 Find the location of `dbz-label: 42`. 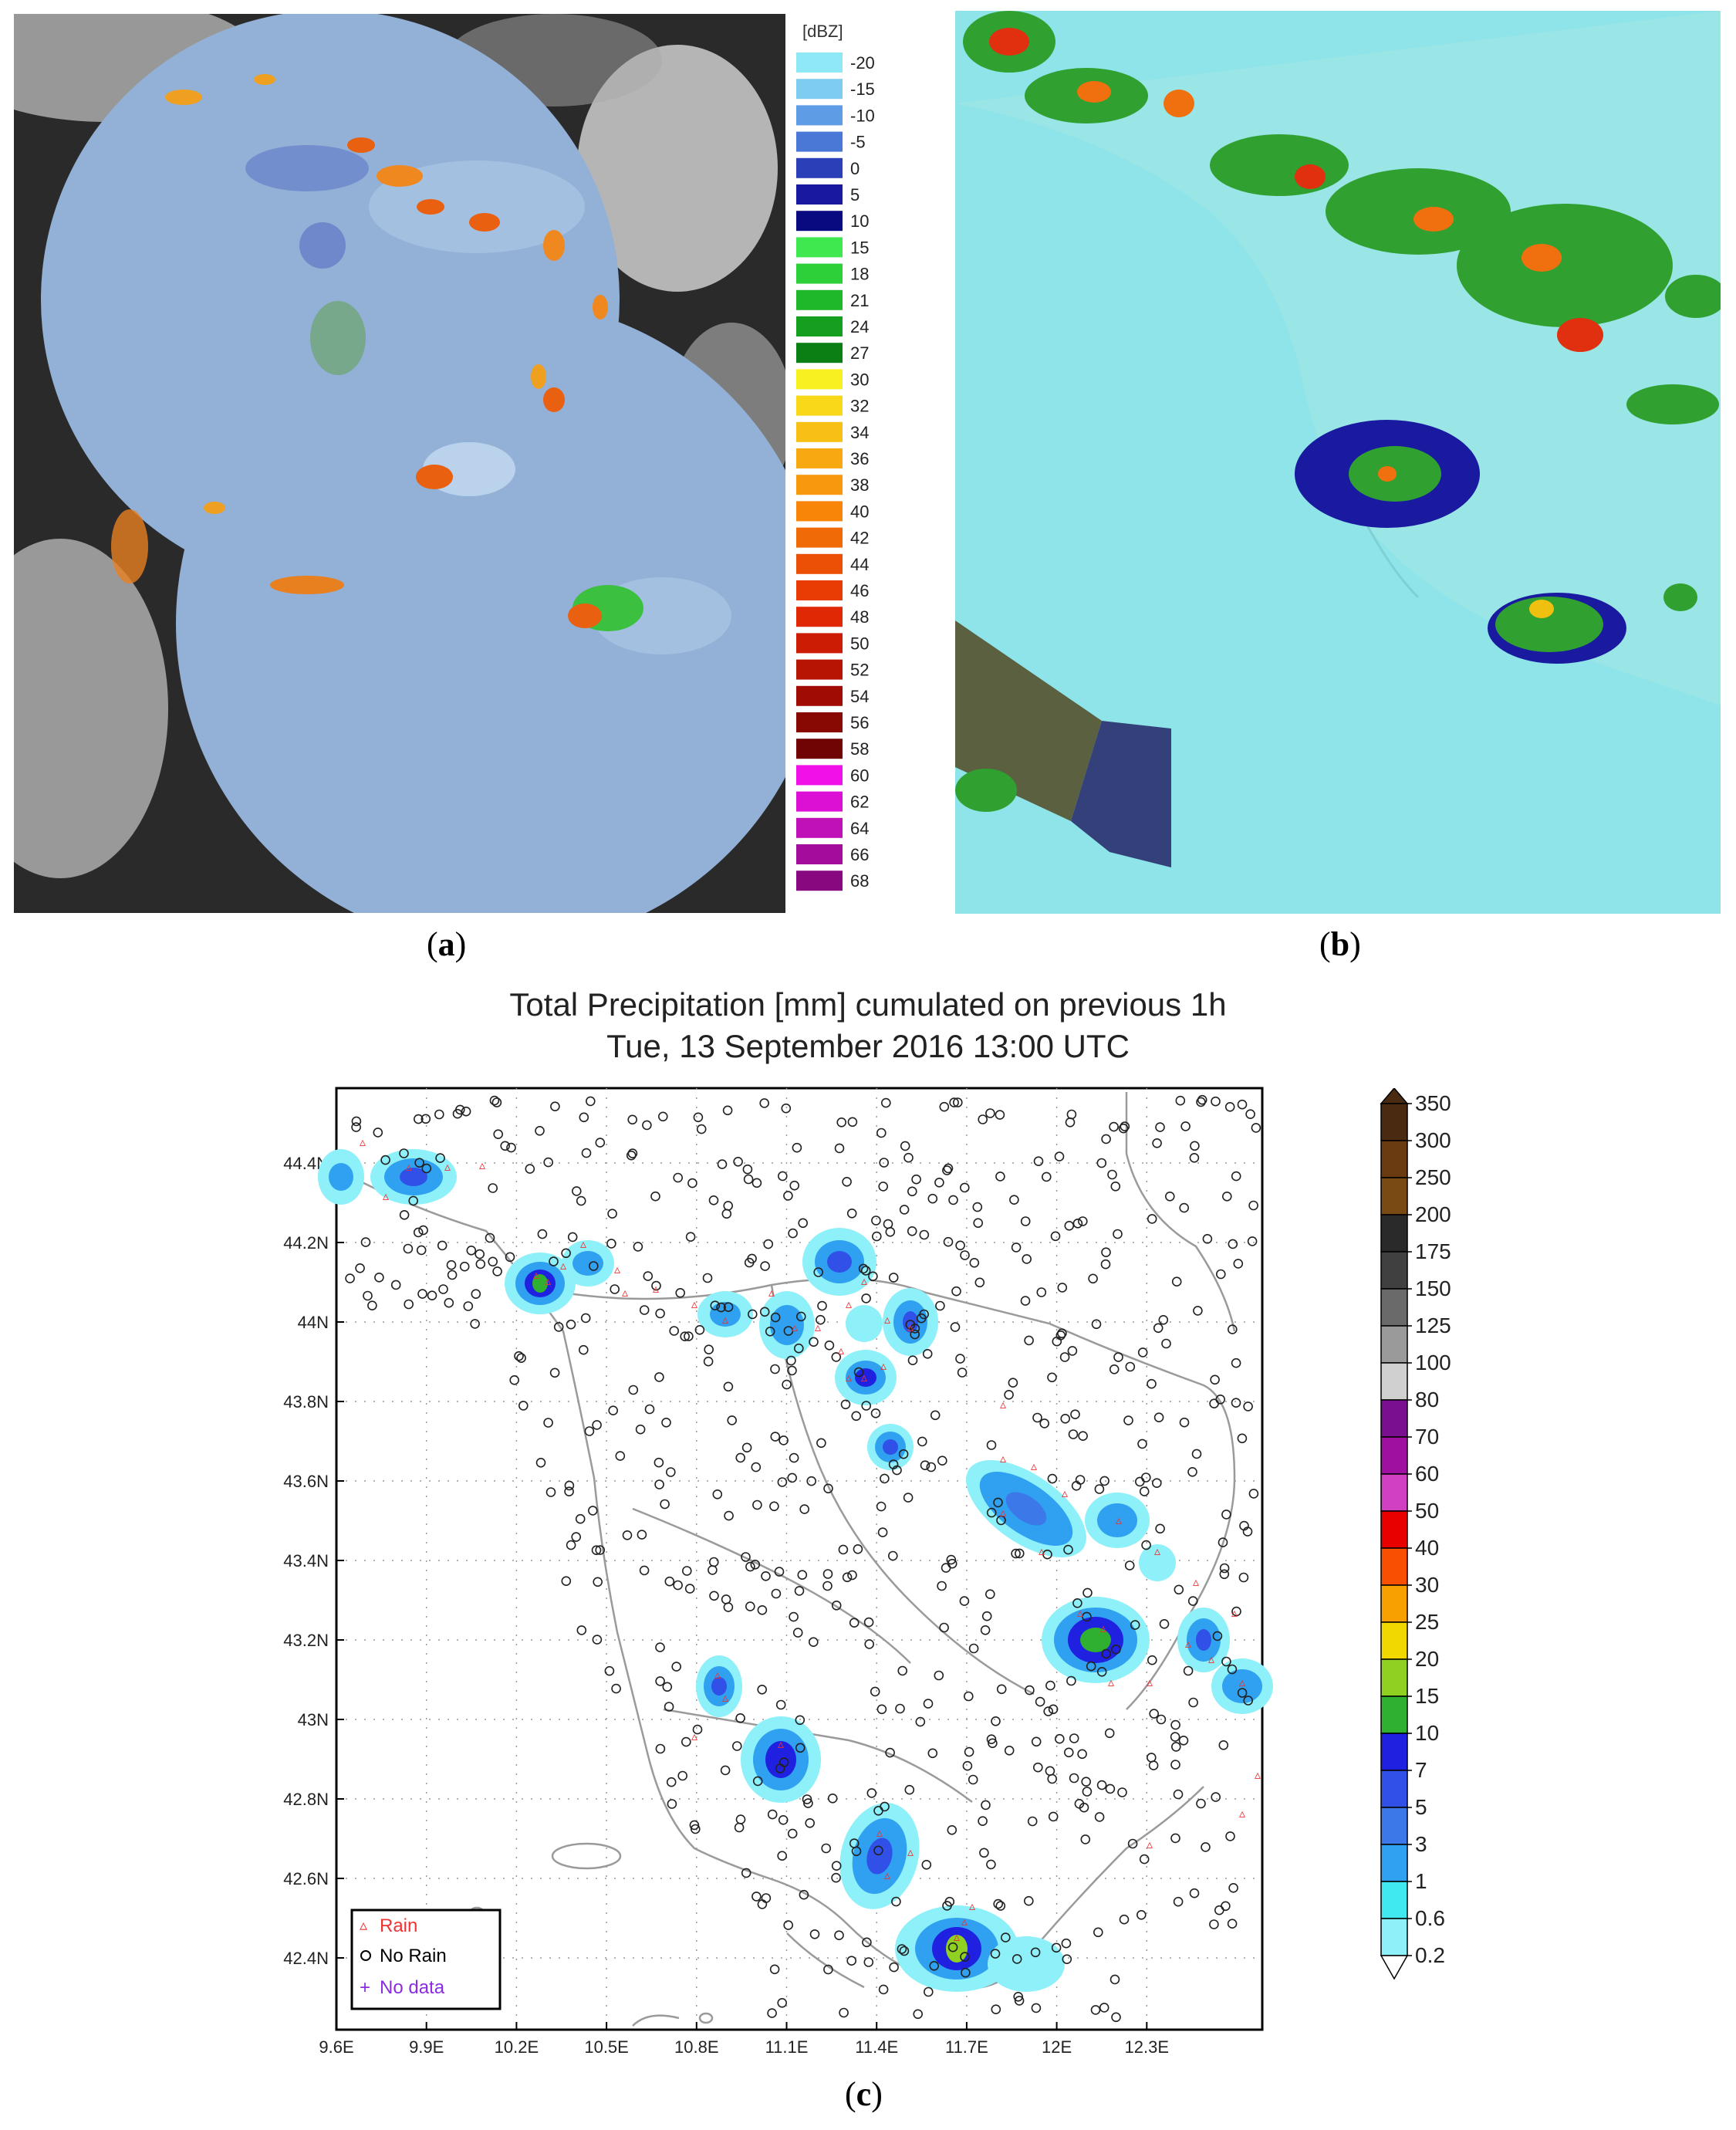

dbz-label: 42 is located at coordinates (860, 538).